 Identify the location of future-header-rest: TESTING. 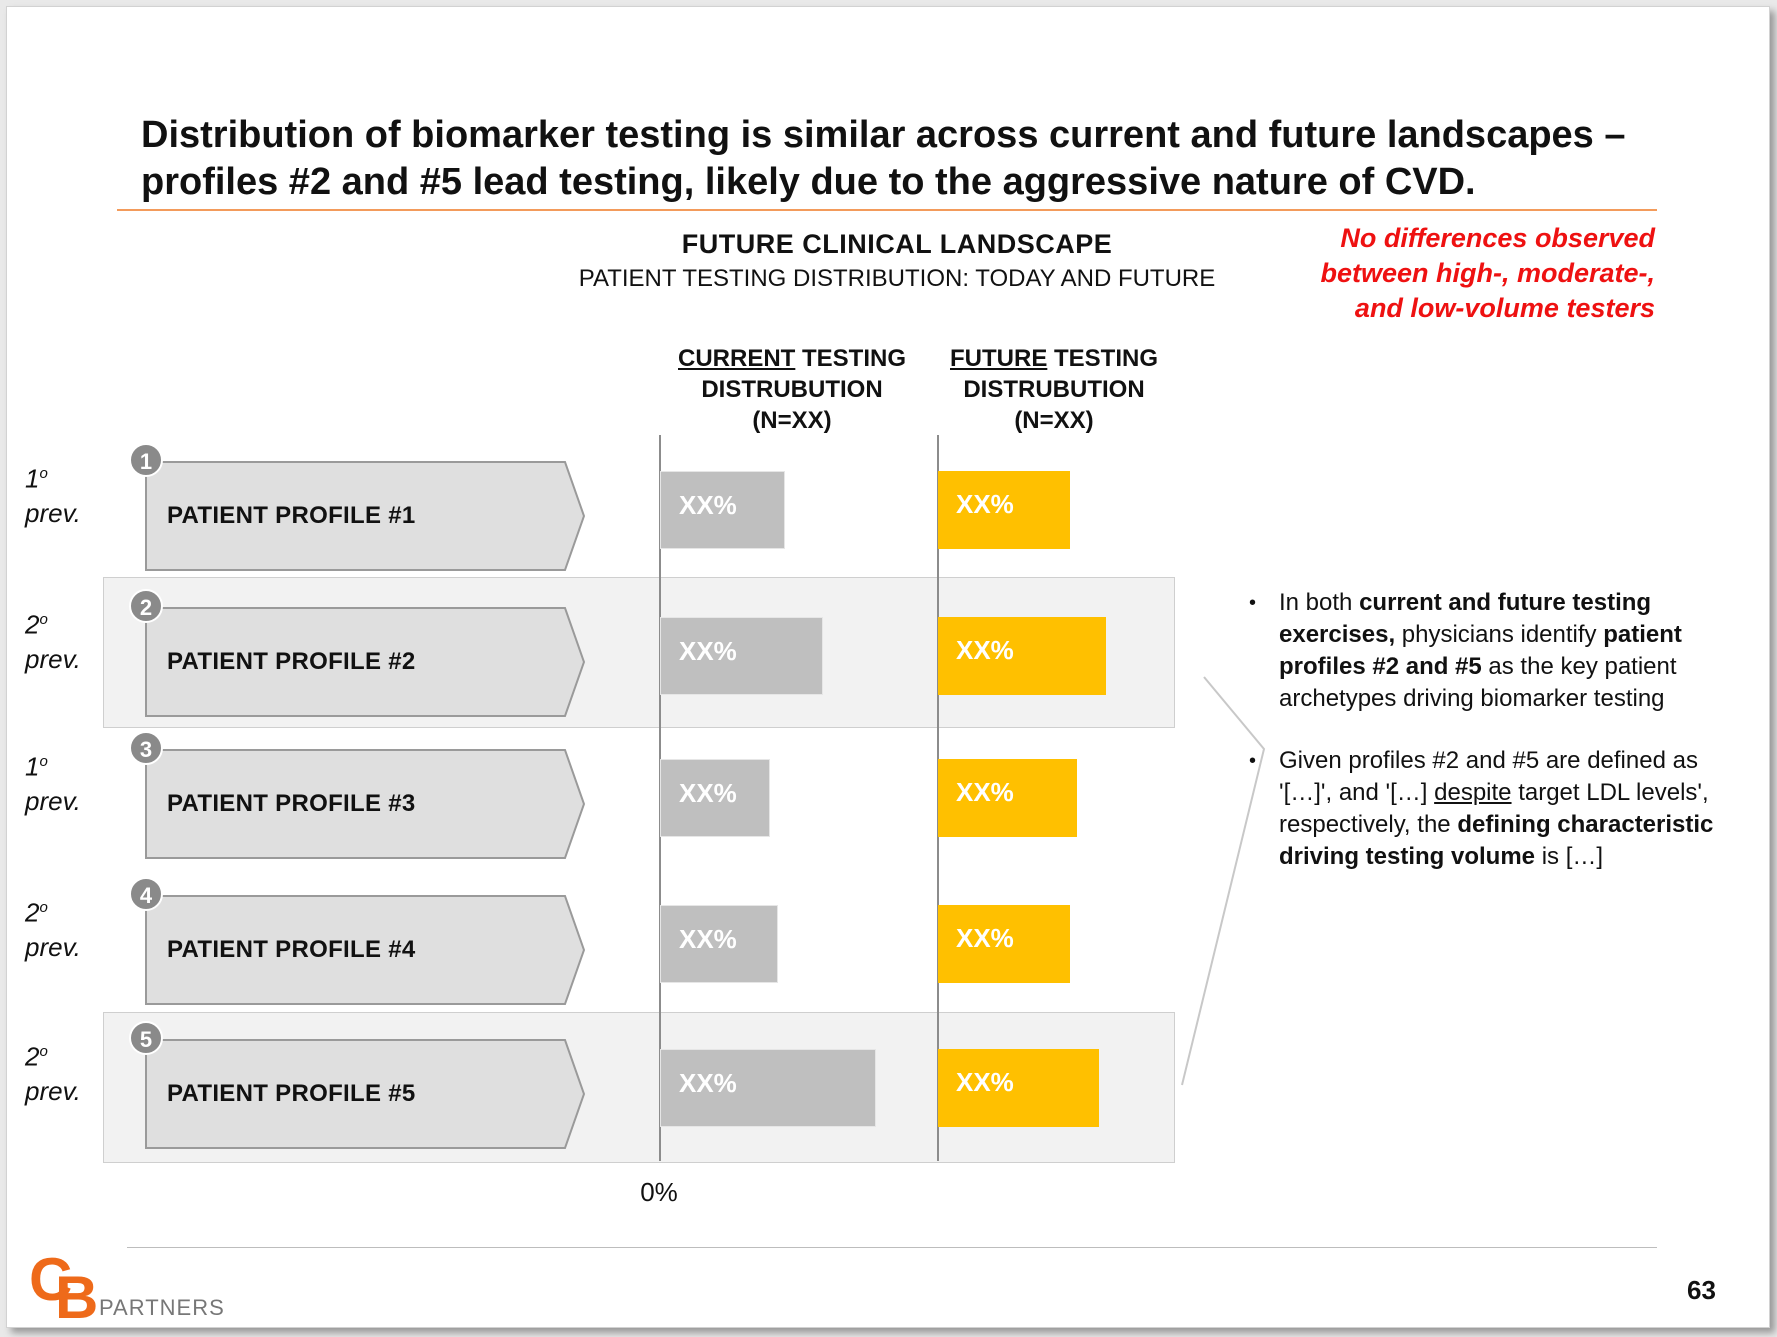
(1102, 358).